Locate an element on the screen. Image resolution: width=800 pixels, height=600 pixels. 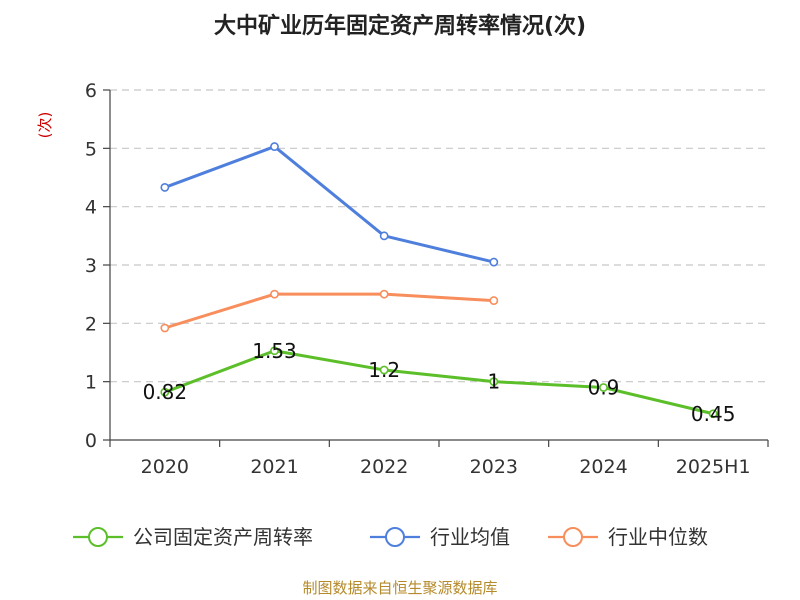
data-label: 0.82 is located at coordinates (165, 392).